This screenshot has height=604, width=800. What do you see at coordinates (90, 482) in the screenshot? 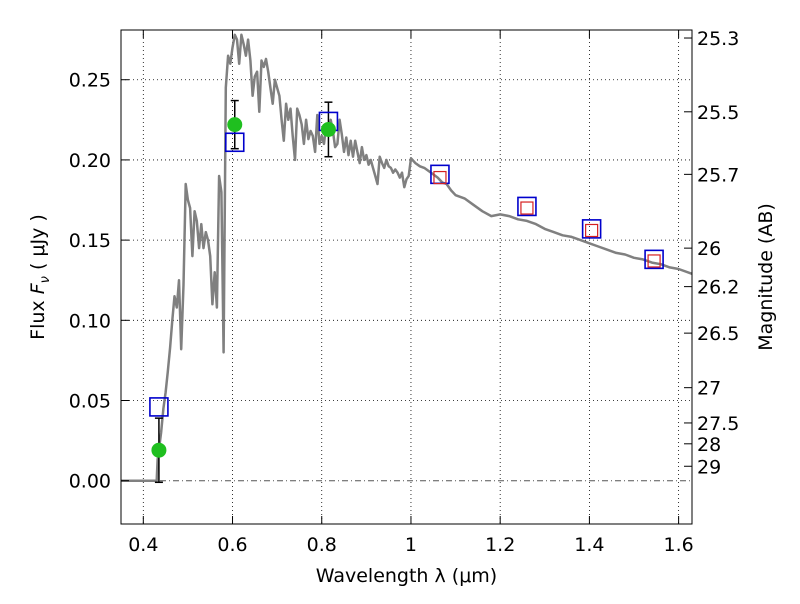
I see `y-tick-label: 0.00` at bounding box center [90, 482].